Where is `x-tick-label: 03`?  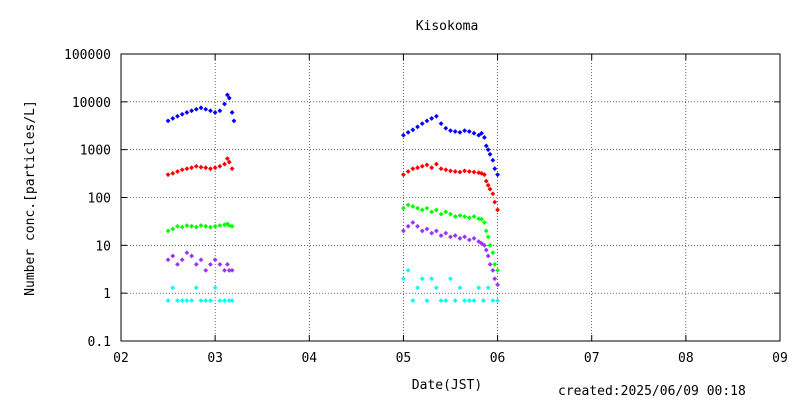 x-tick-label: 03 is located at coordinates (215, 358).